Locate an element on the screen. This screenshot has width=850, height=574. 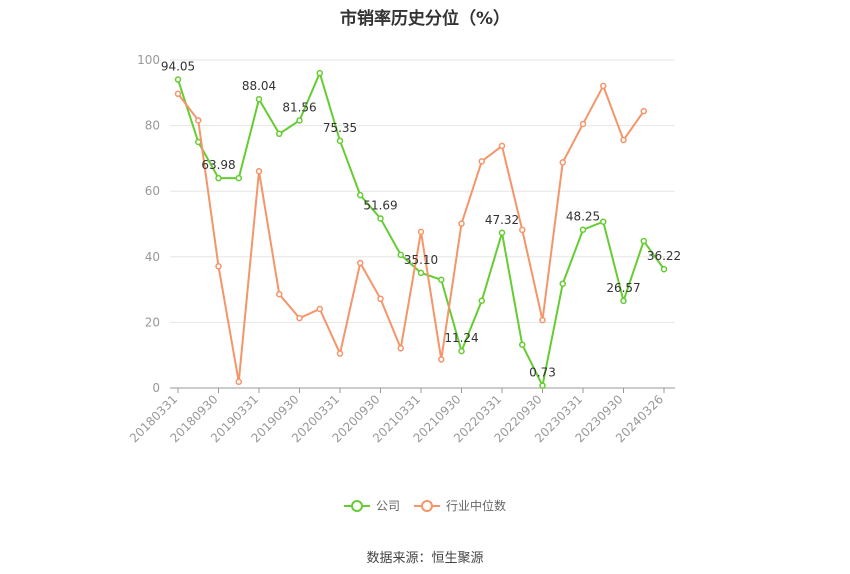
legend: 公司 行业中位数 is located at coordinates (425, 505).